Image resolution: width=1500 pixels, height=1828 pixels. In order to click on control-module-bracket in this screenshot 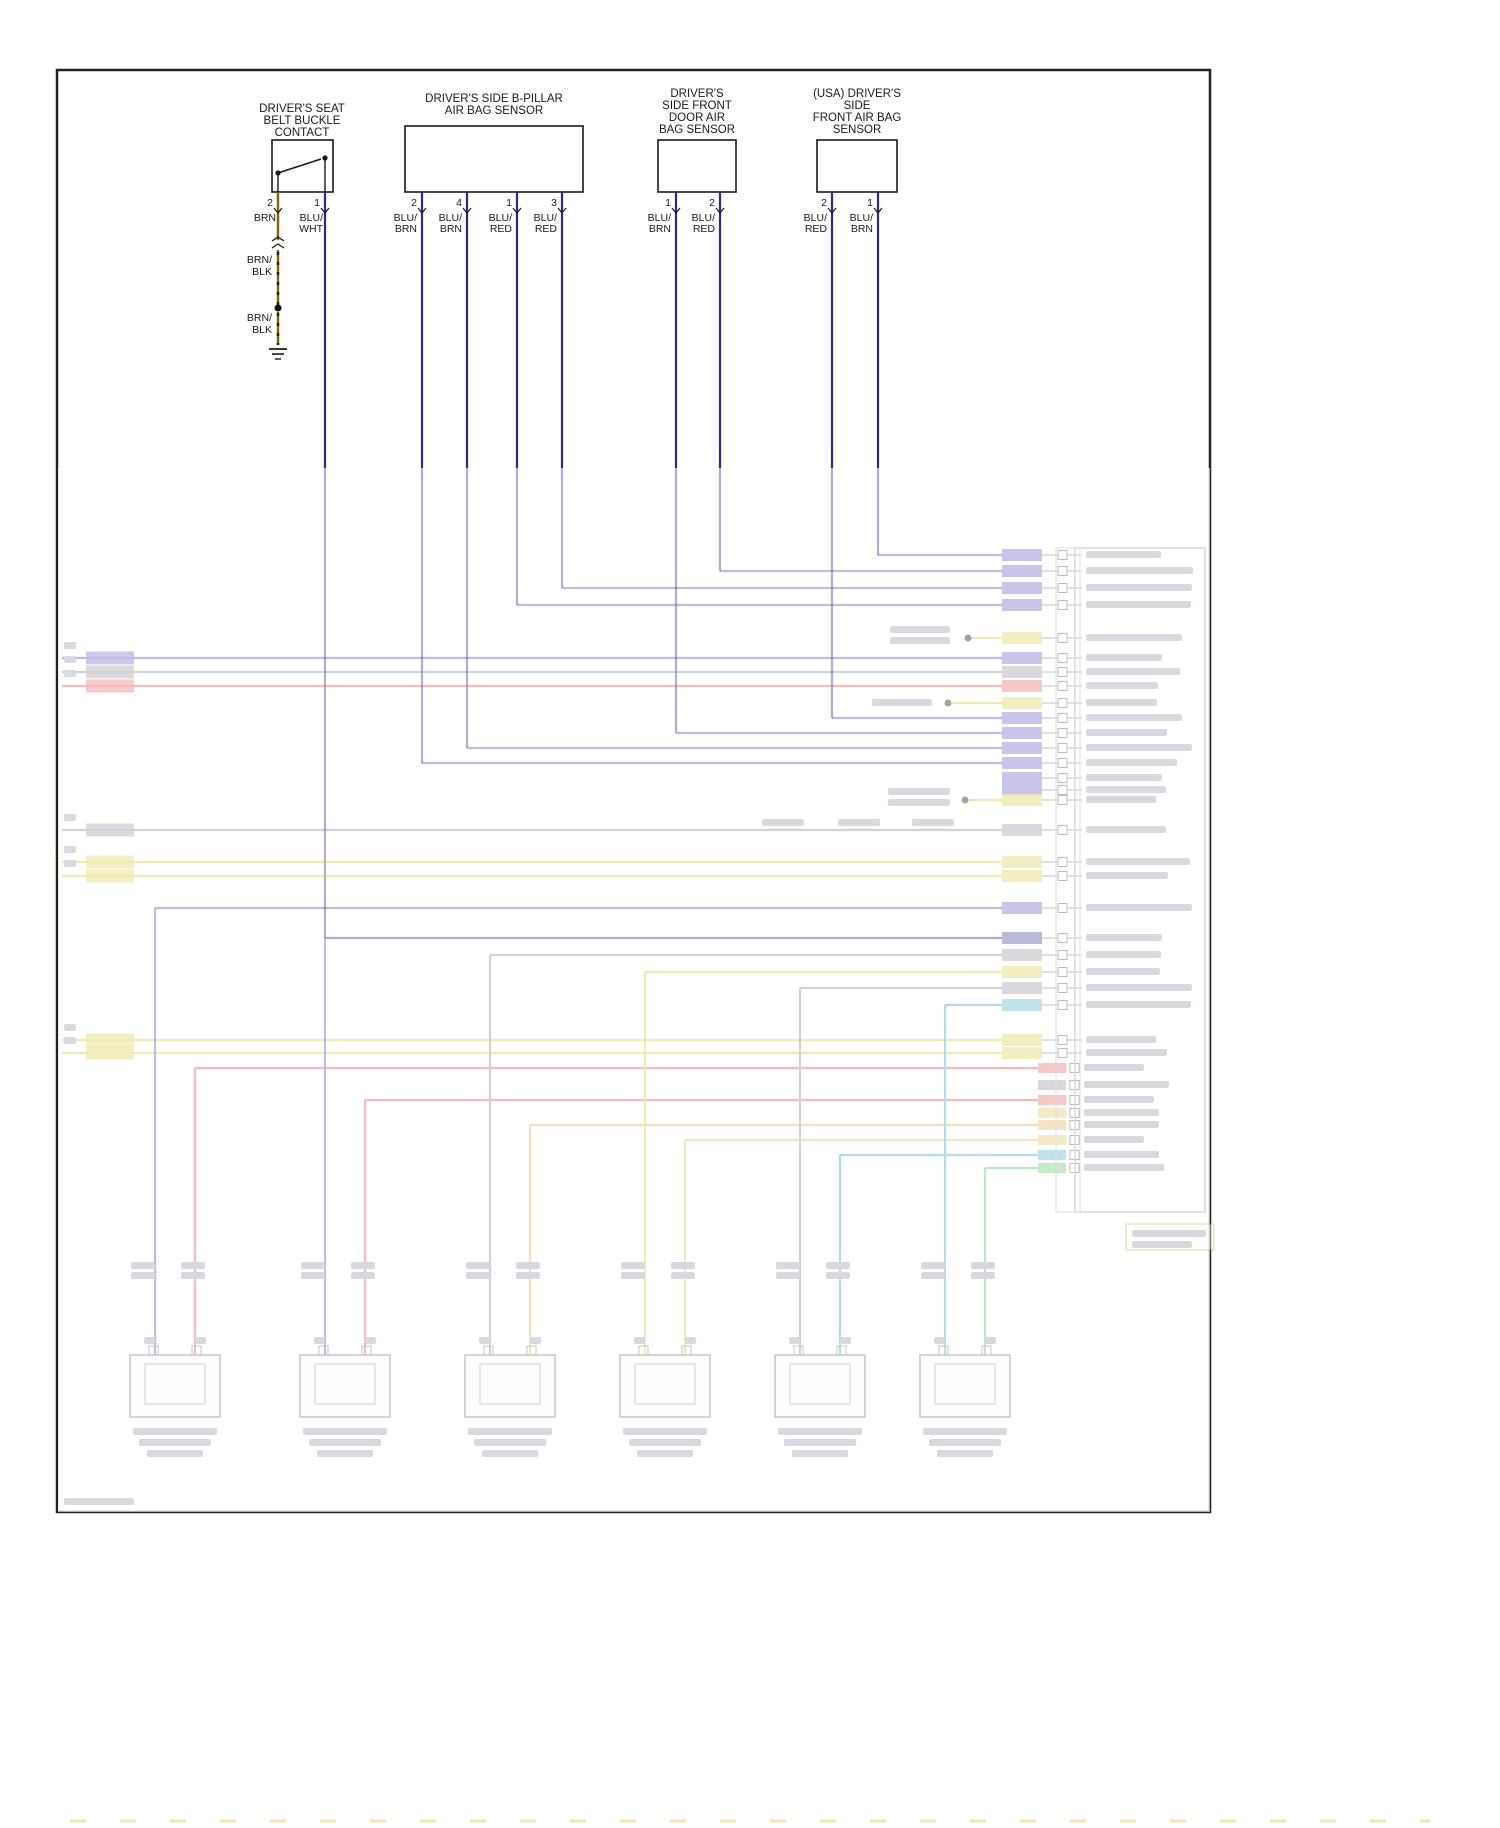, I will do `click(1140, 880)`.